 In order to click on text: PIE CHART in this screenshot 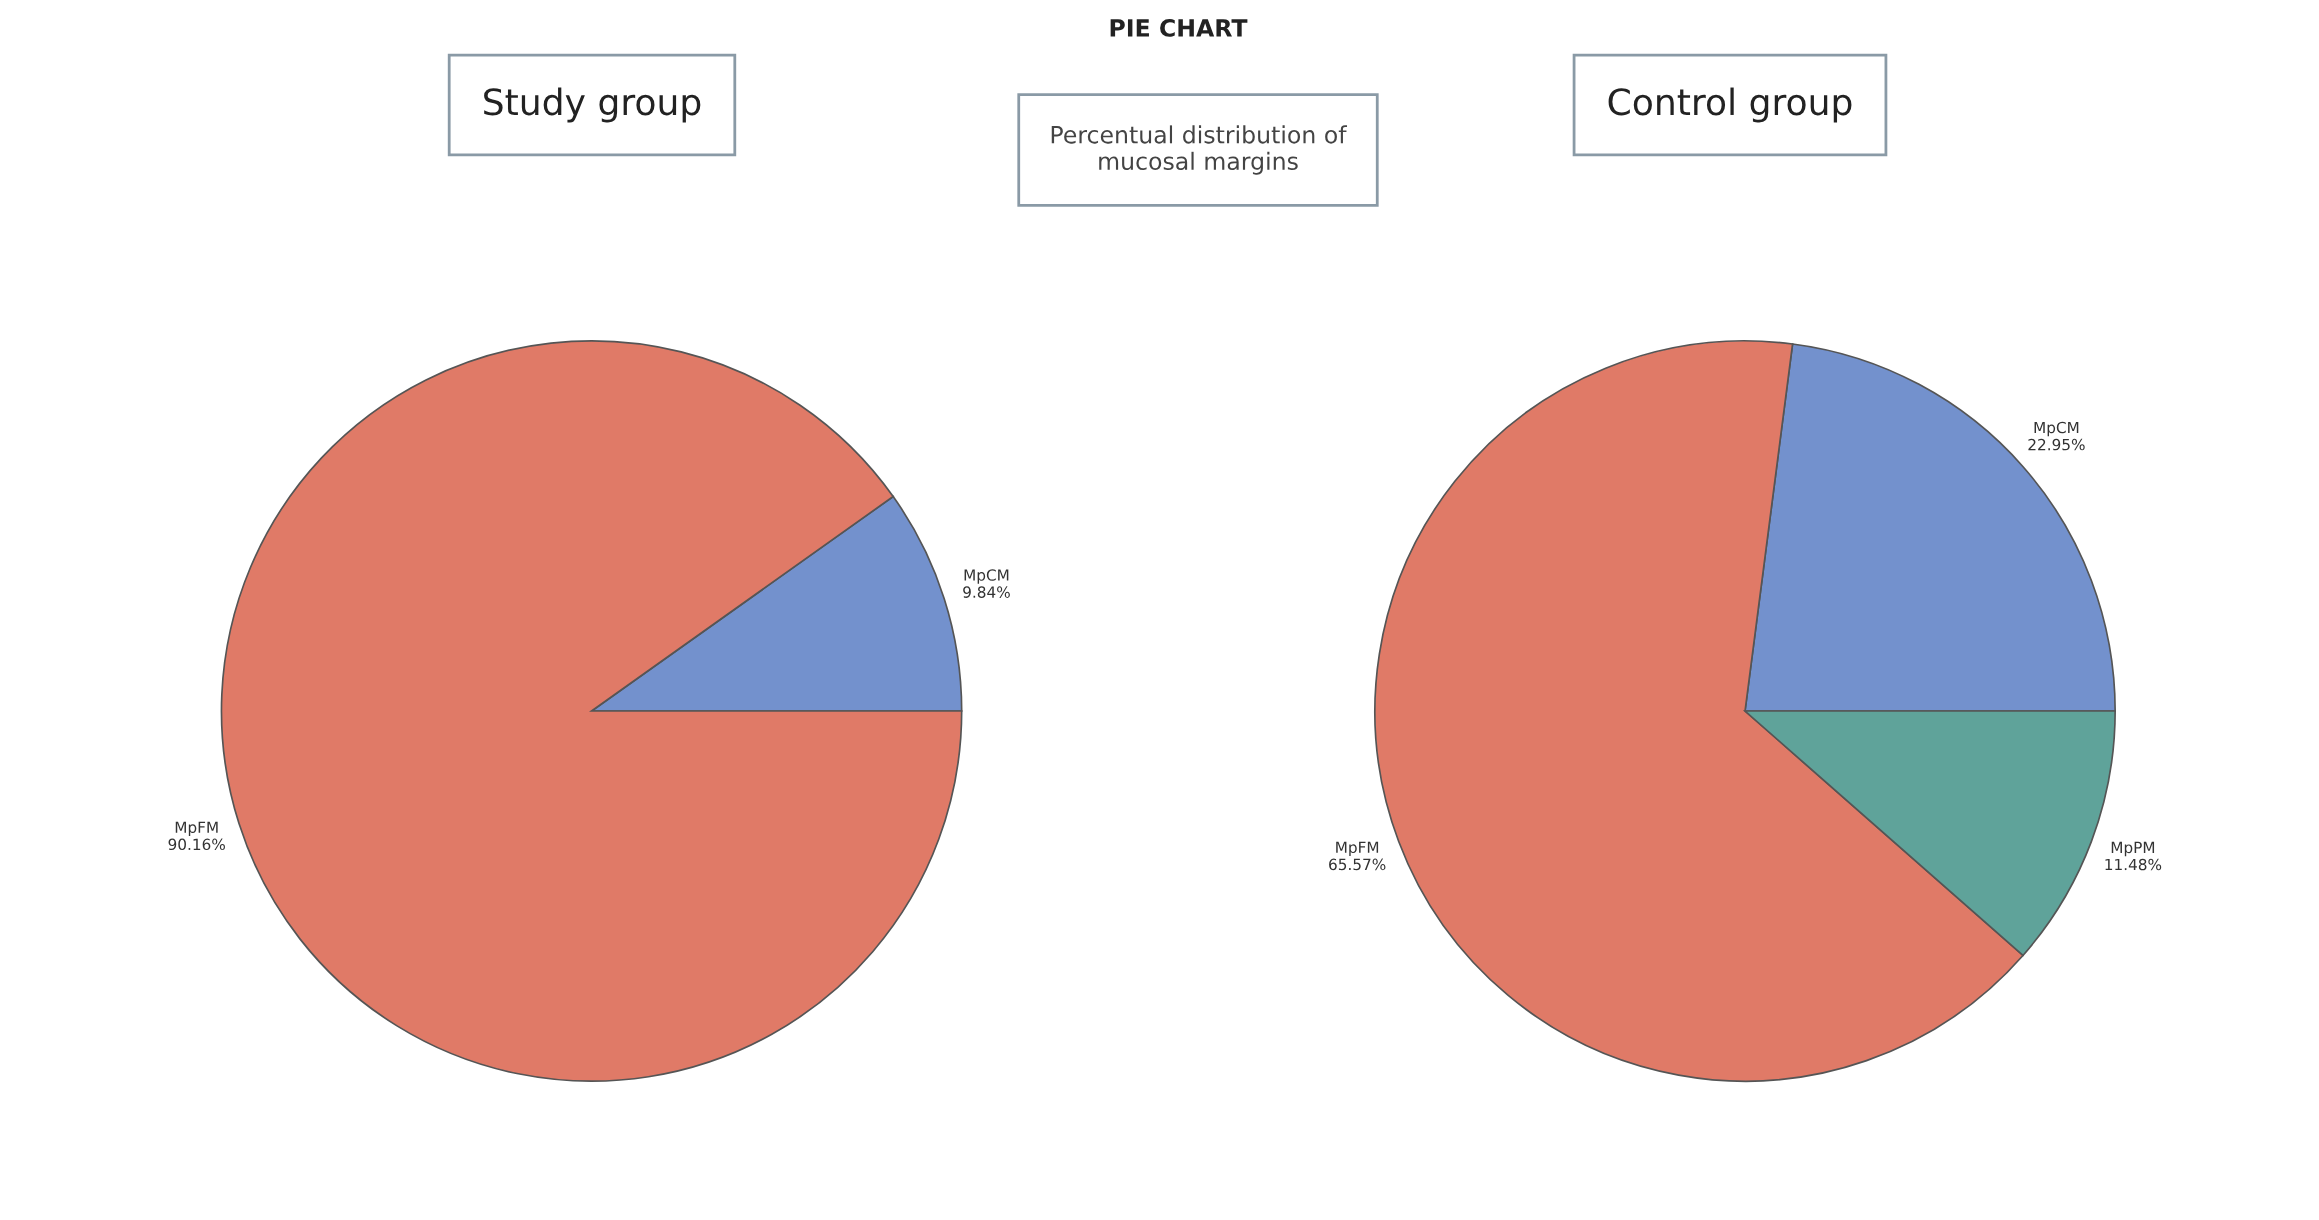, I will do `click(1179, 27)`.